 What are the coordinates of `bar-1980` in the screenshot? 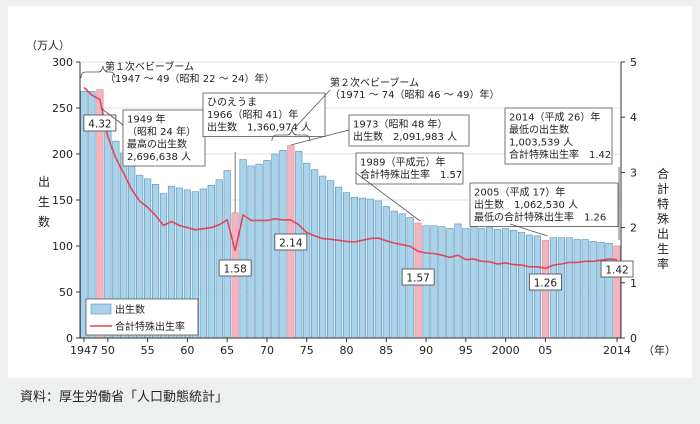 It's located at (346, 265).